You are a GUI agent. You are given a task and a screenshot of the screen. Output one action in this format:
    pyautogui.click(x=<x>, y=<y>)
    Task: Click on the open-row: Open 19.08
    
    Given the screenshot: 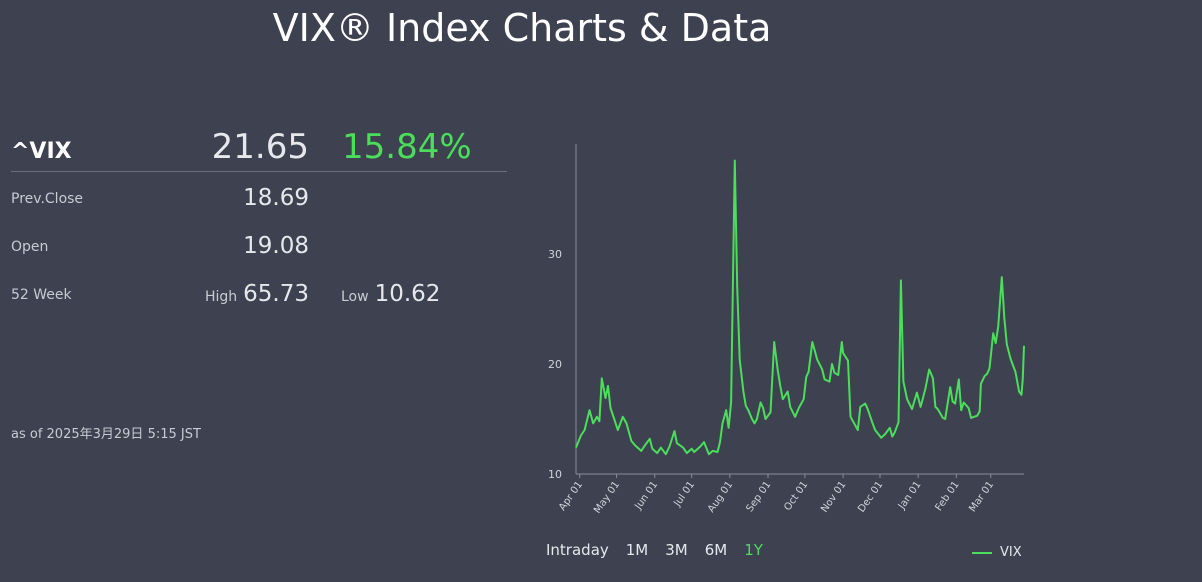 What is the action you would take?
    pyautogui.click(x=259, y=244)
    